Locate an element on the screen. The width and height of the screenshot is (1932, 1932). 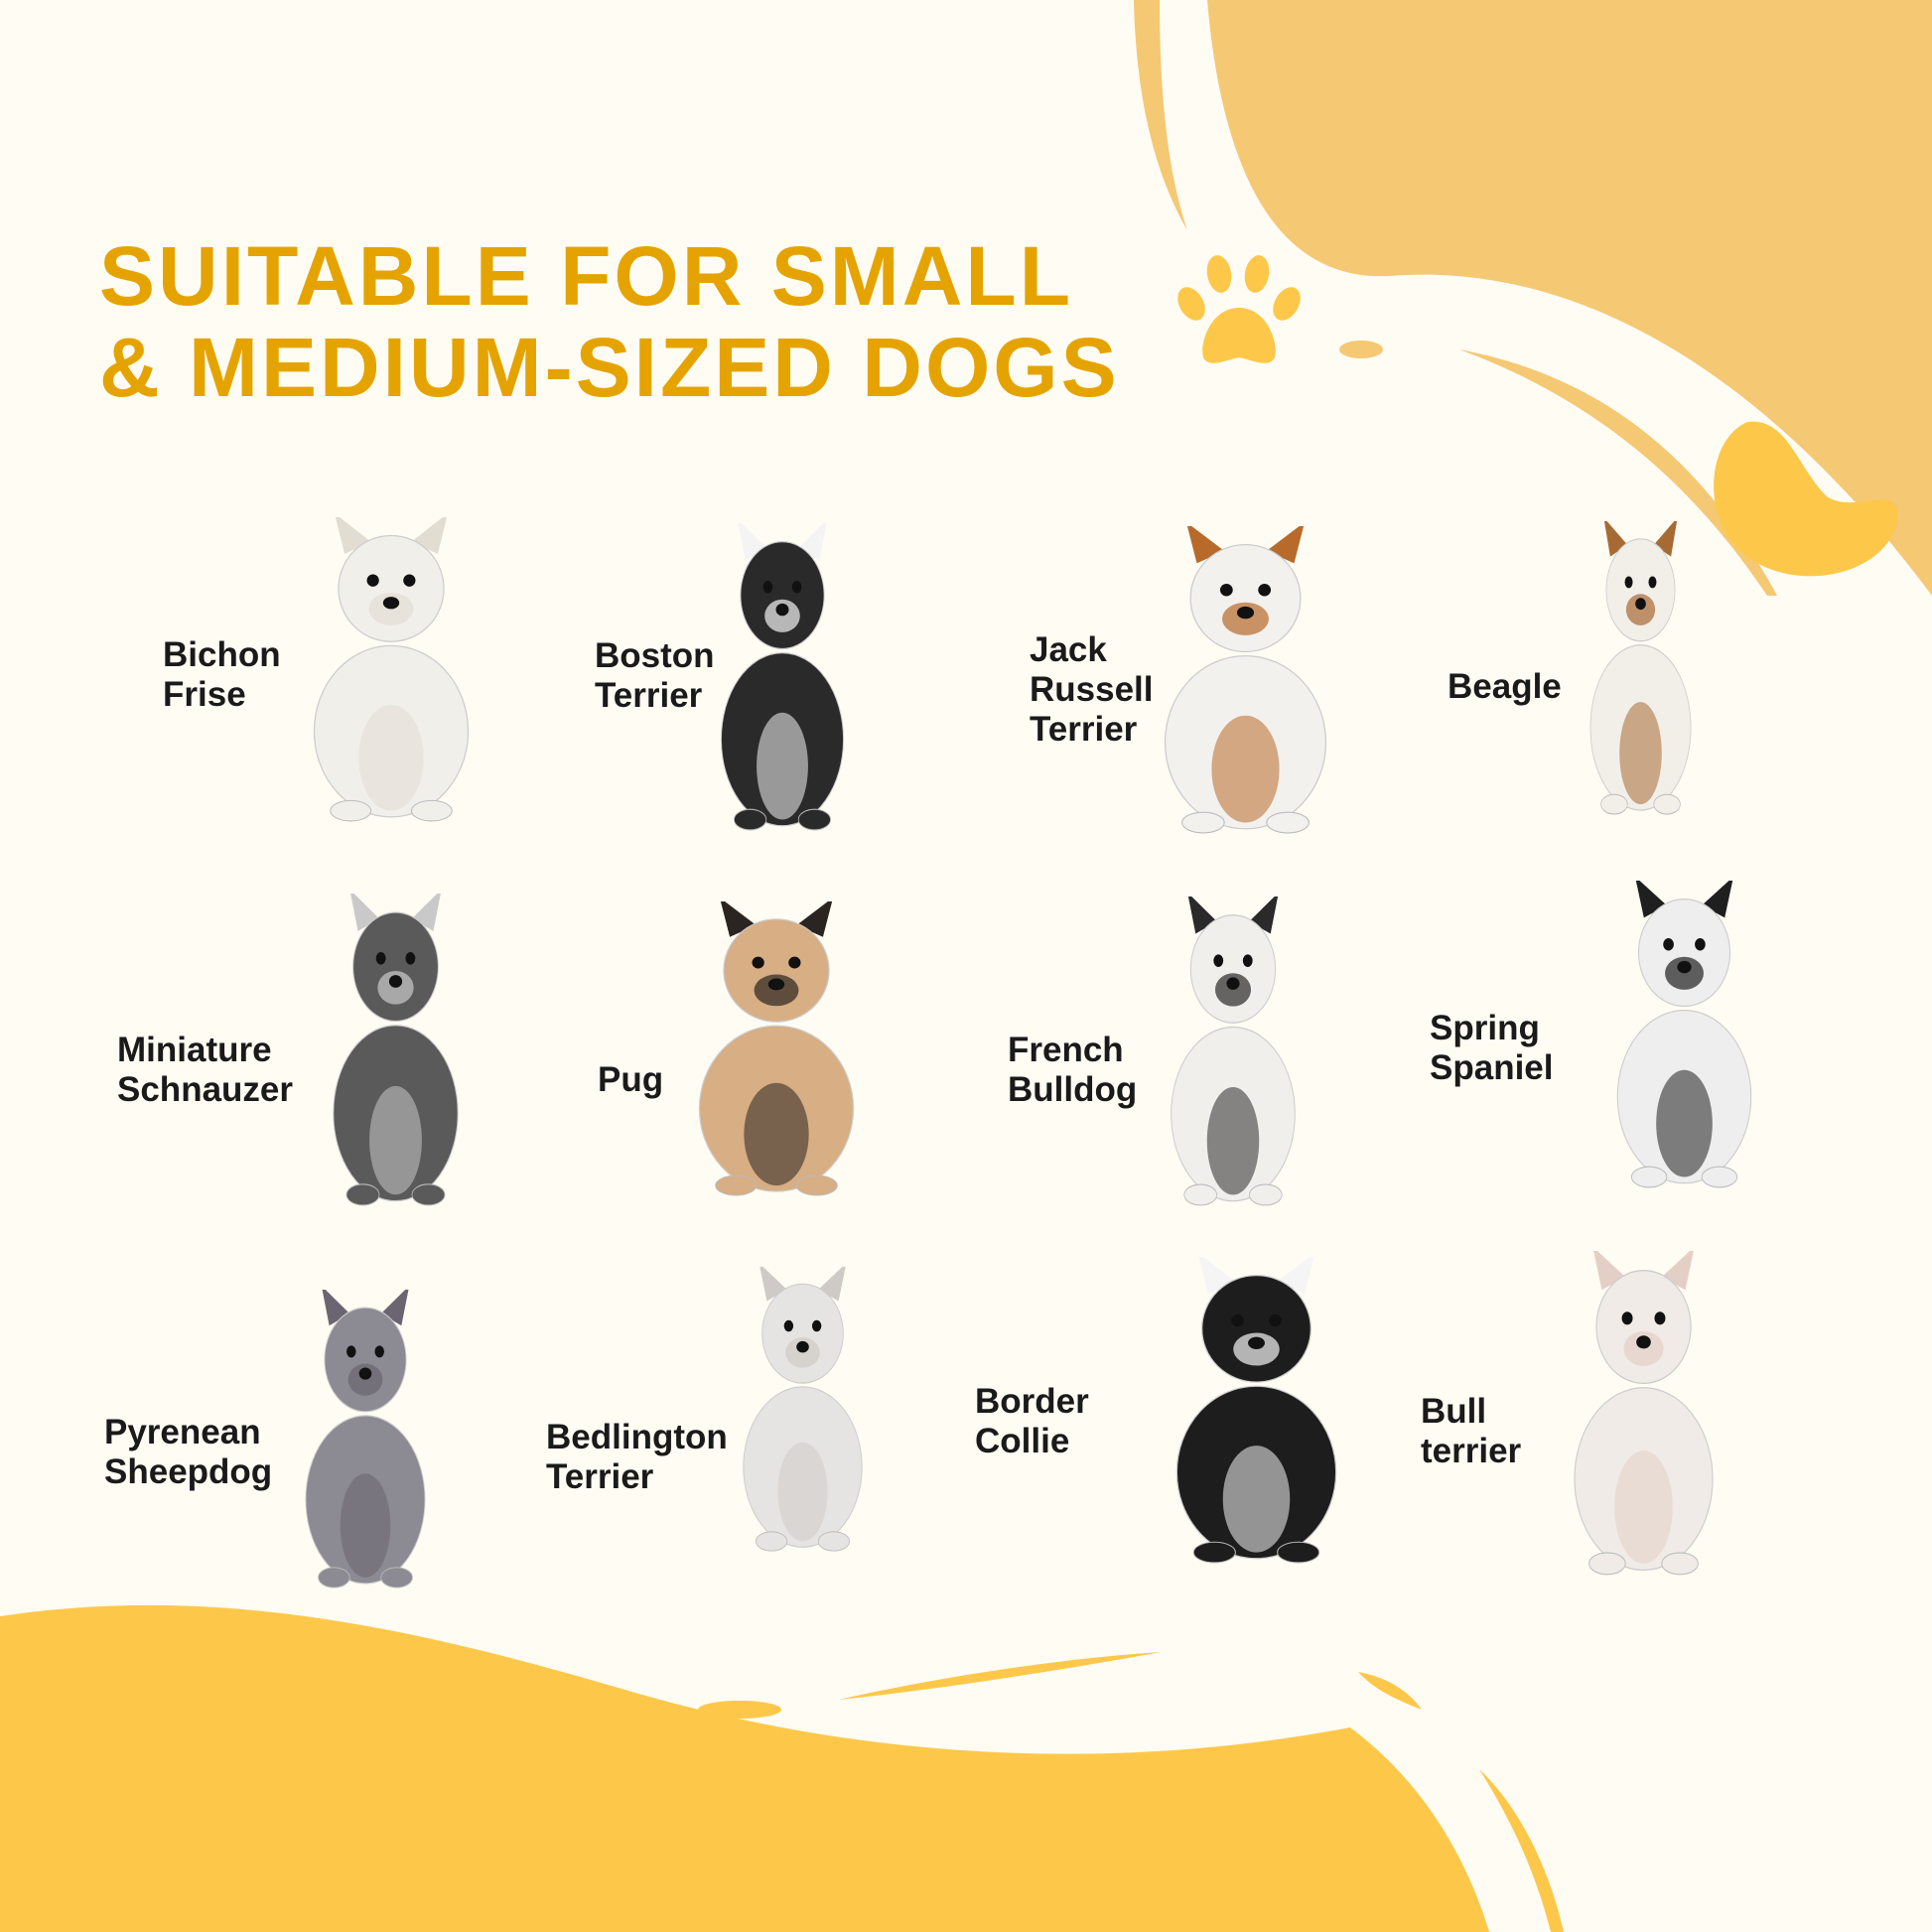
page-title: SUITABLE FOR SMALL & MEDIUM-SIZED DOGS is located at coordinates (610, 322).